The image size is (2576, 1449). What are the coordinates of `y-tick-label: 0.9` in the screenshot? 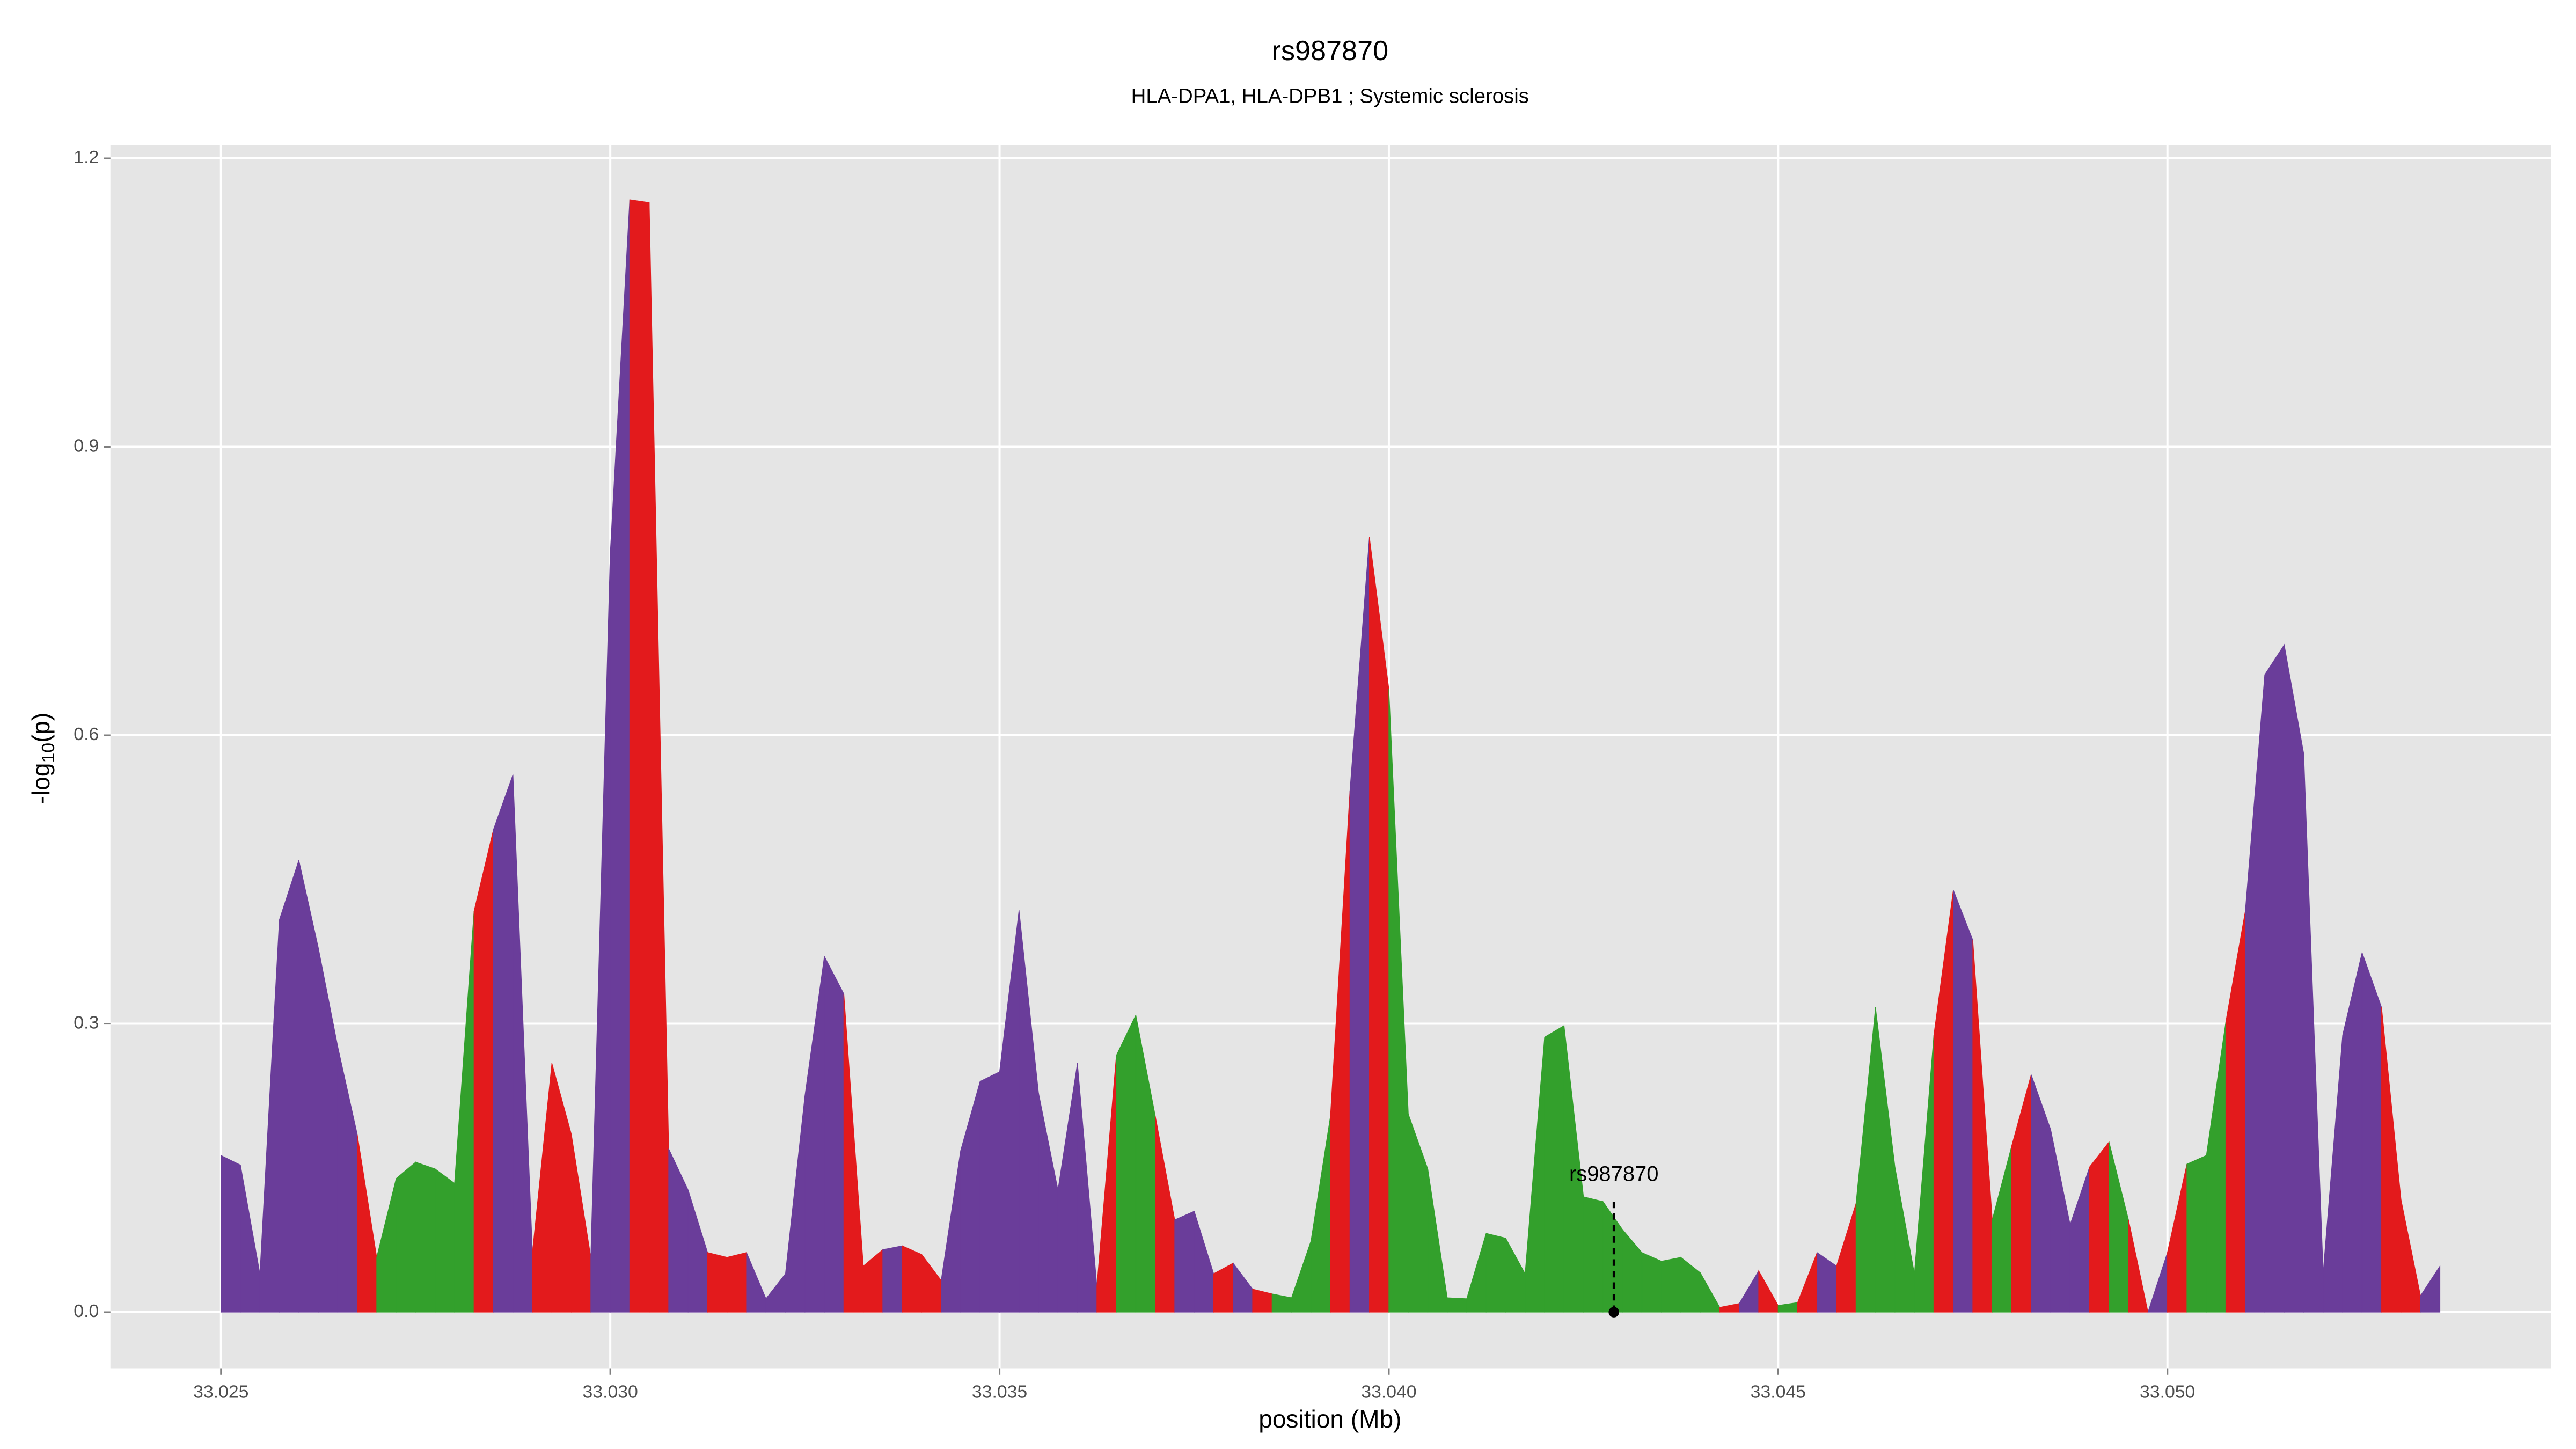 It's located at (86, 445).